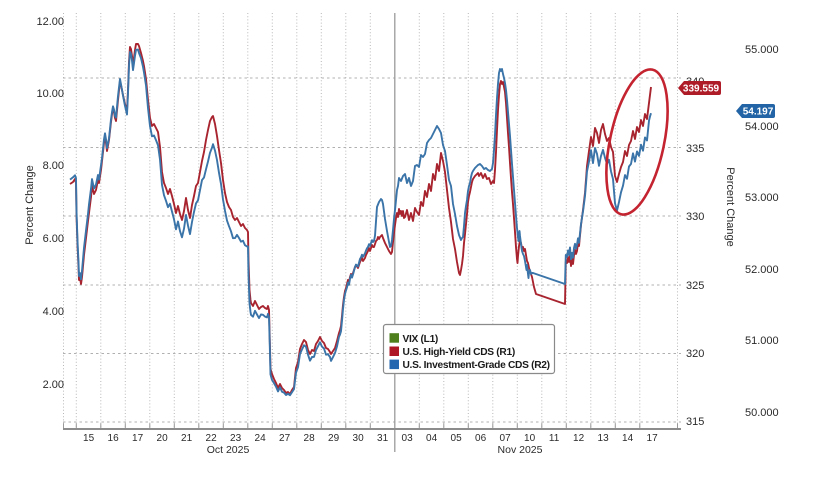 This screenshot has height=478, width=815. Describe the element at coordinates (89, 438) in the screenshot. I see `svg-text: 15` at that location.